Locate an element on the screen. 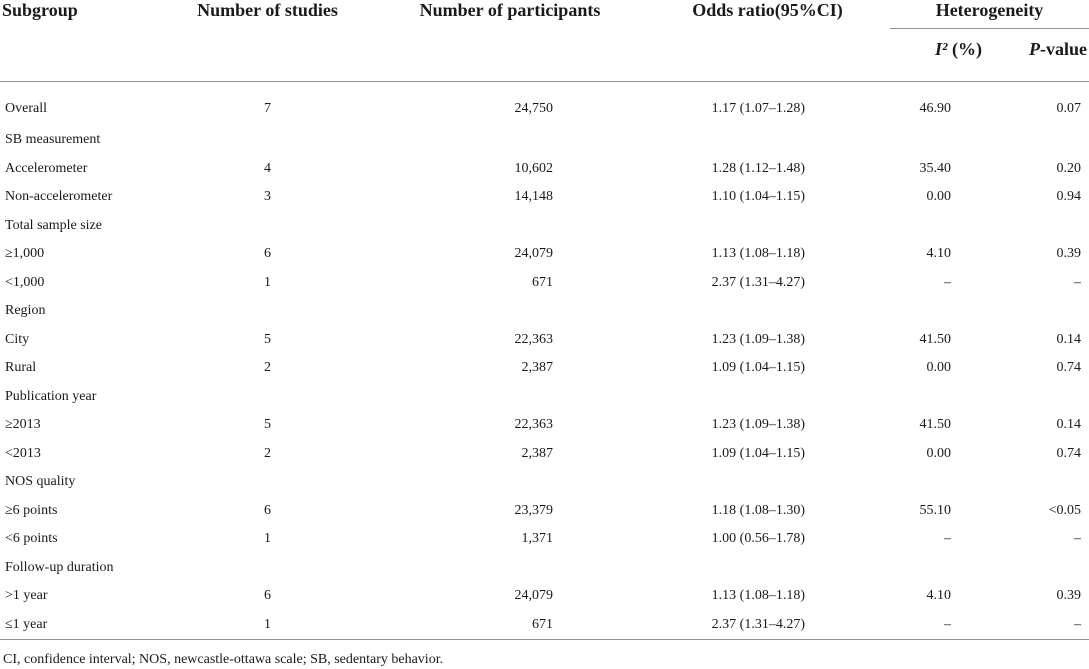  header-i2-unit: (%) is located at coordinates (964, 49).